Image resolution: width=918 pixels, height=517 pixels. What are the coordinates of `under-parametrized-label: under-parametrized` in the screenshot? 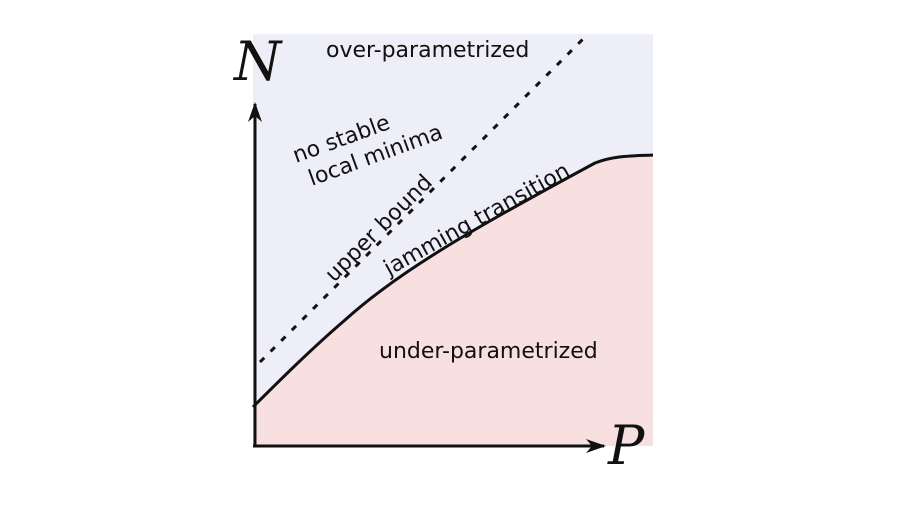 It's located at (488, 351).